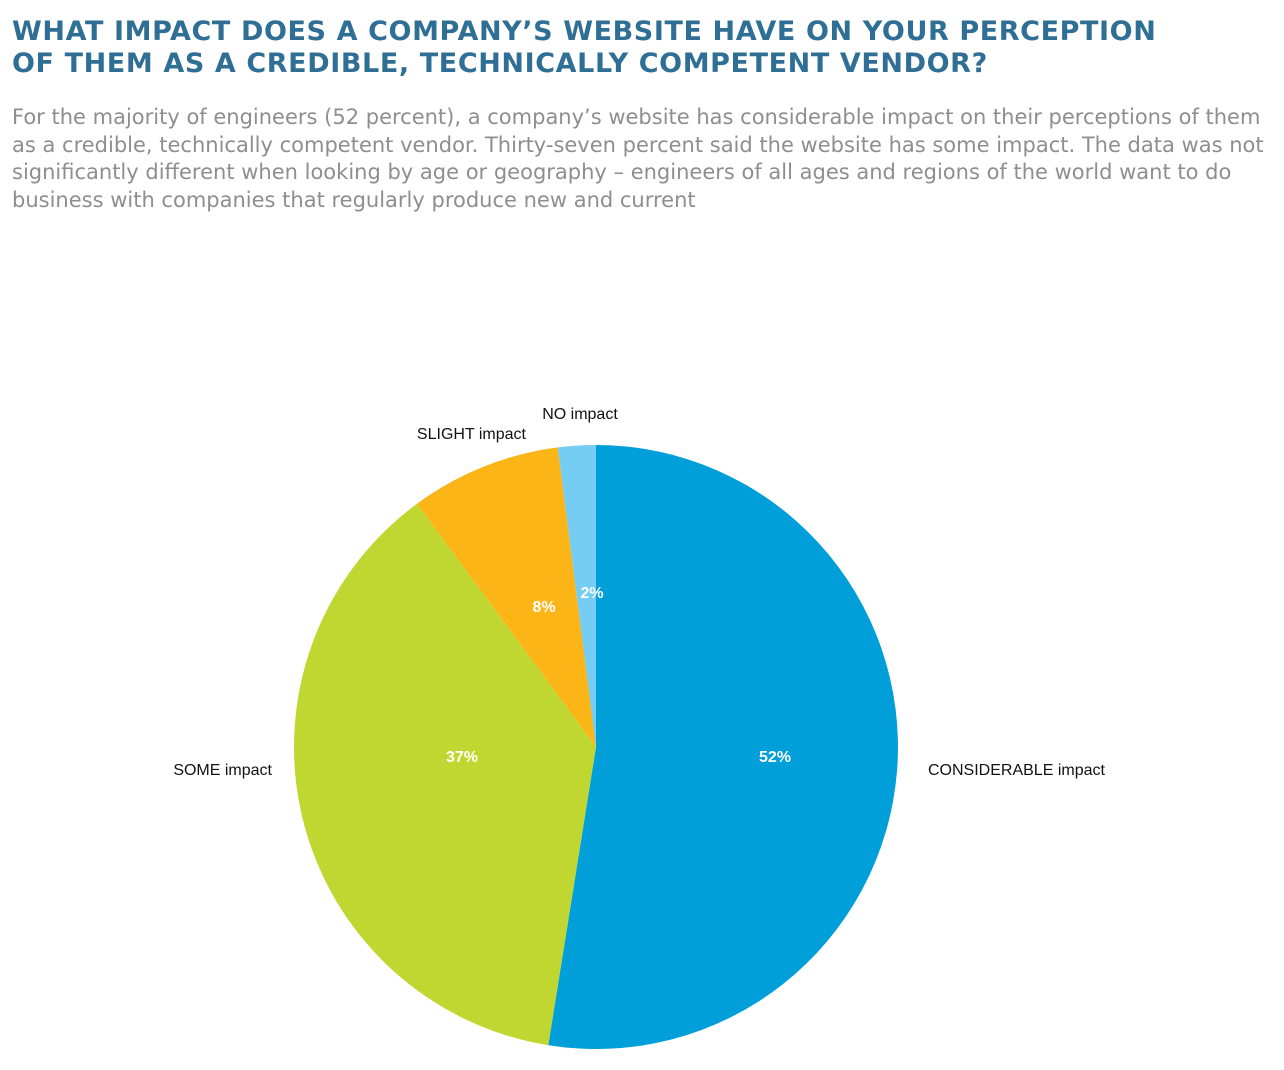  I want to click on data-label-some-impact: 37%, so click(462, 757).